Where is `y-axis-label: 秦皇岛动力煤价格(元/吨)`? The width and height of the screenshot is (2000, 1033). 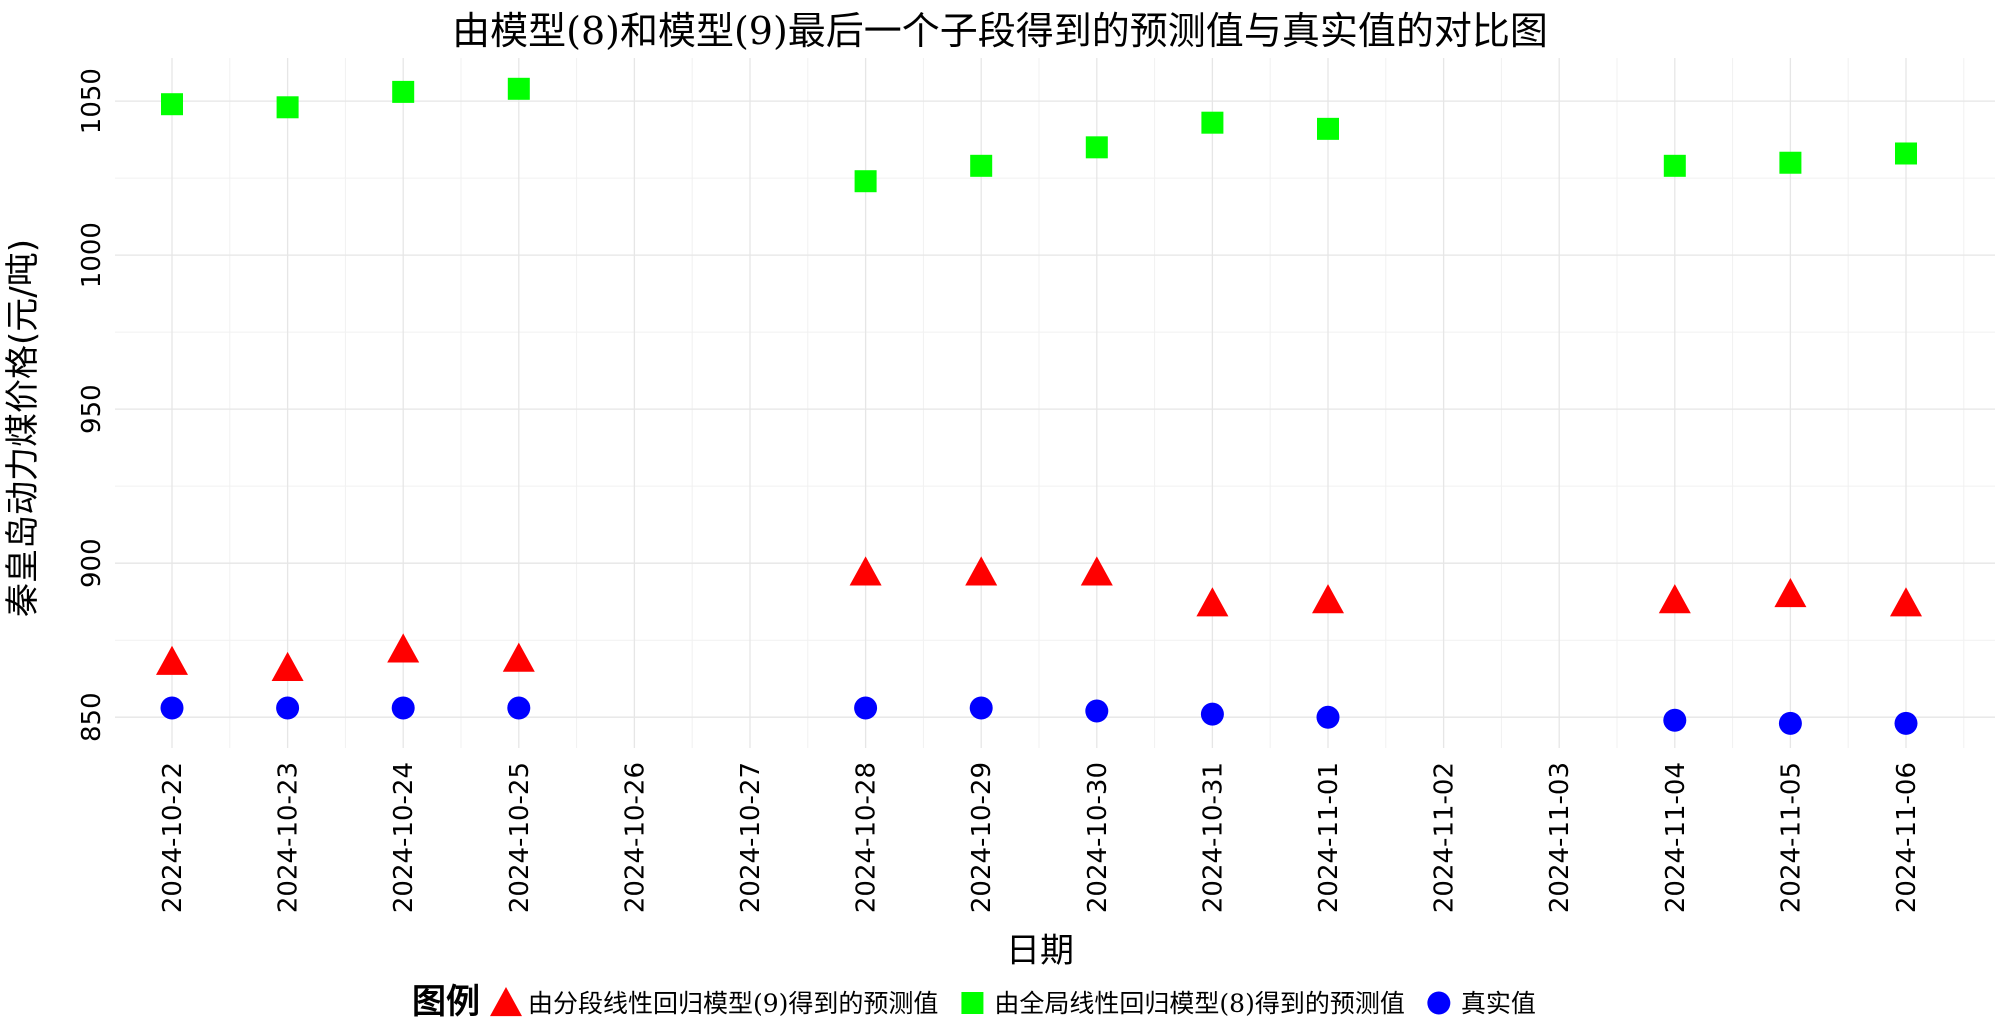
y-axis-label: 秦皇岛动力煤价格(元/吨) is located at coordinates (23, 428).